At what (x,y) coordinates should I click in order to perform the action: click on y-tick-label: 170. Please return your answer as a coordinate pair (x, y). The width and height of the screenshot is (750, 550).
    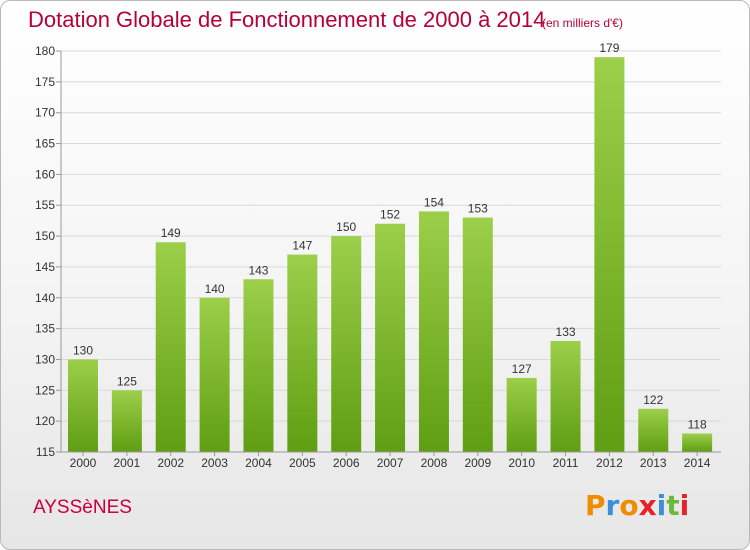
    Looking at the image, I should click on (45, 113).